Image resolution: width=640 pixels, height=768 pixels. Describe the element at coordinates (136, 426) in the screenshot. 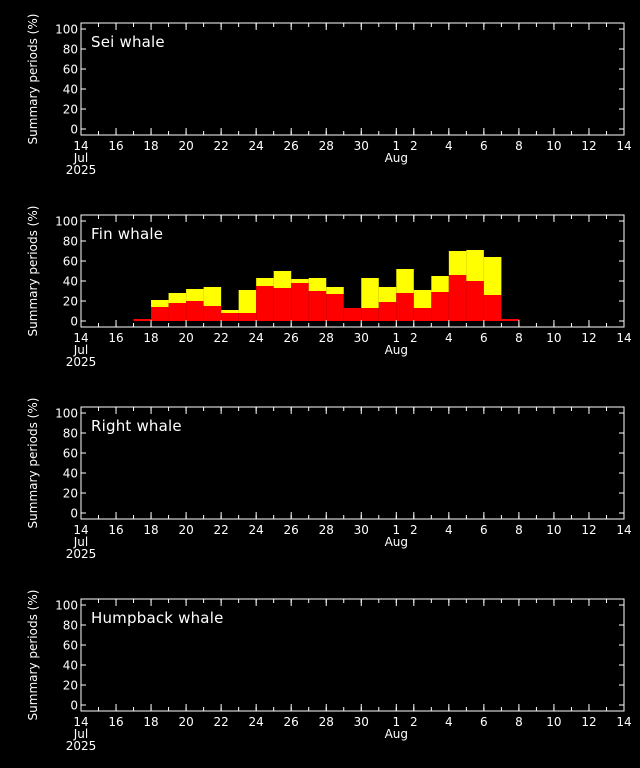

I see `panel-title: Right whale` at that location.